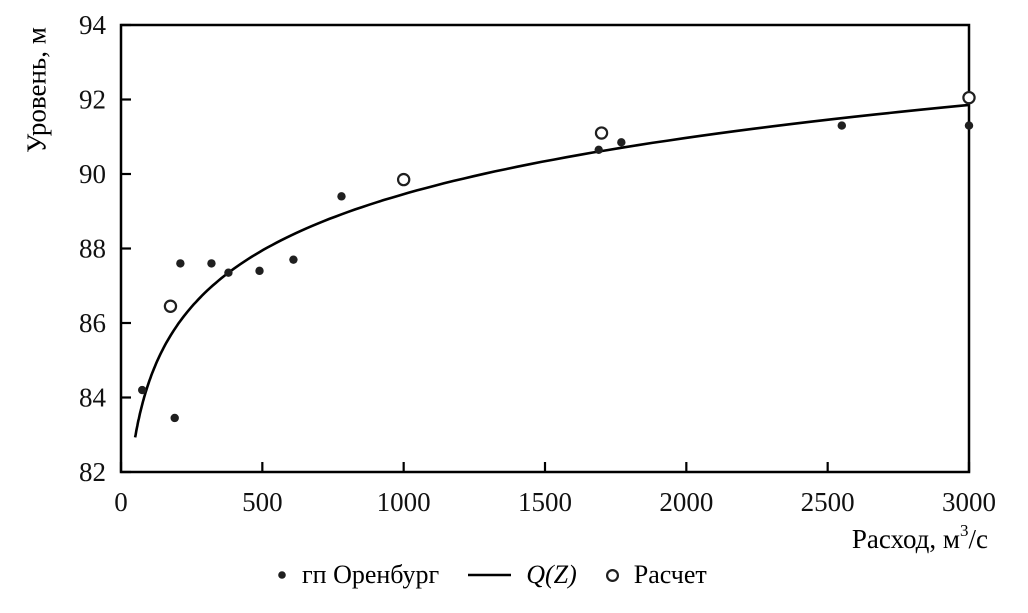 The width and height of the screenshot is (1028, 613). I want to click on x-axis-title-superscript: 3, so click(964, 530).